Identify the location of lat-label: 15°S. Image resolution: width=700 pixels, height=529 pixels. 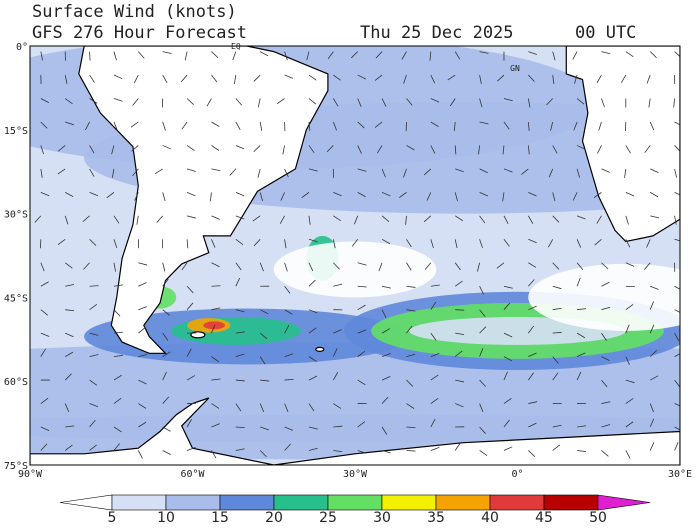
(16, 131).